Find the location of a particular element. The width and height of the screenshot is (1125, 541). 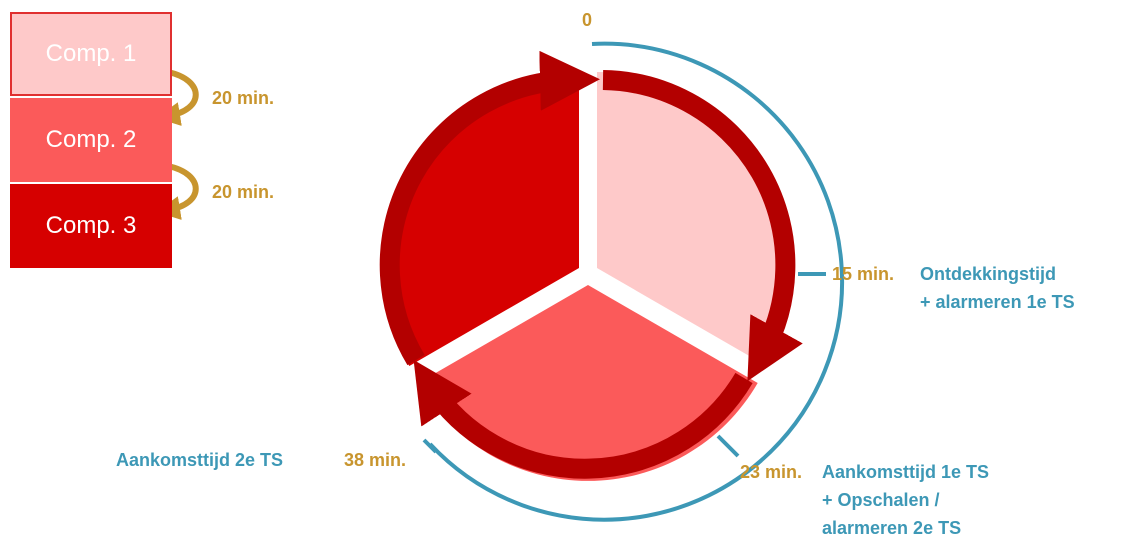

marker-38: 38 min. is located at coordinates (375, 460).